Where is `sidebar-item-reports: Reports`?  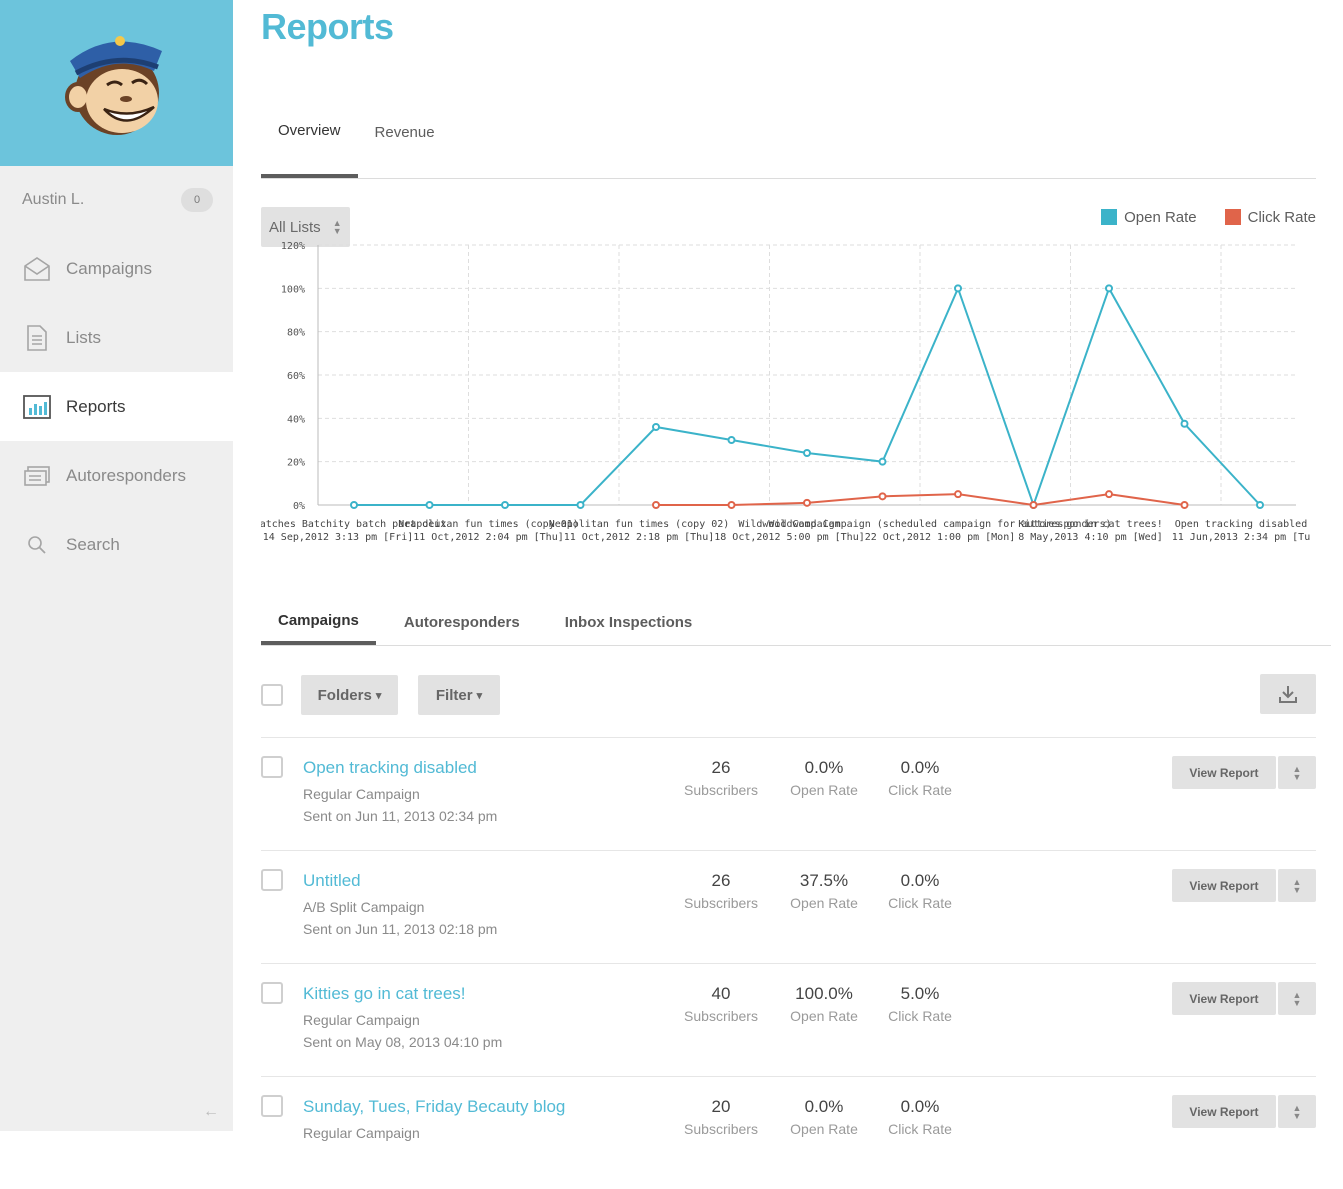
sidebar-item-reports: Reports is located at coordinates (116, 406).